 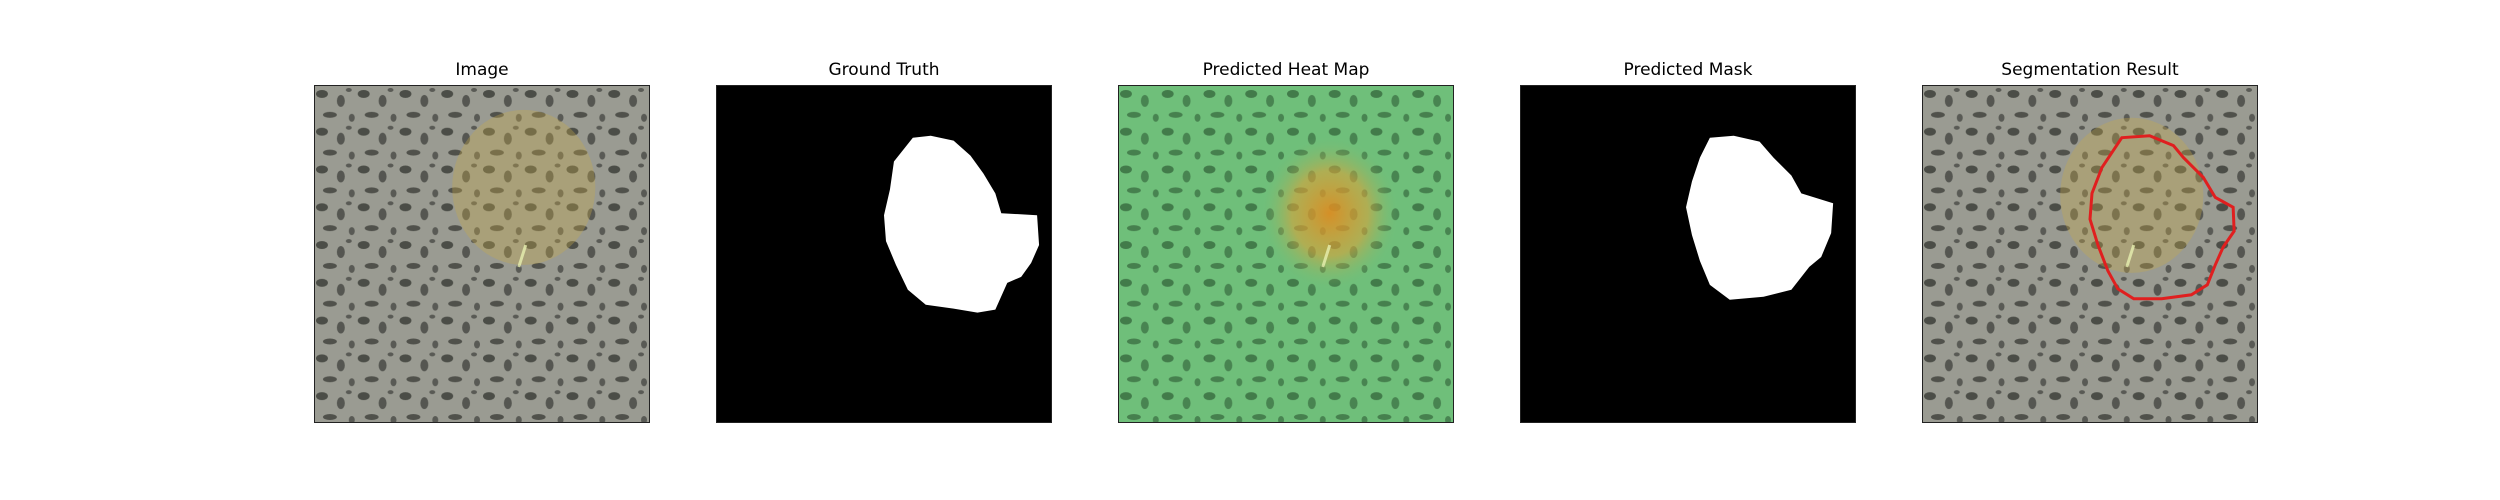 I want to click on panel-title-predicted-mask: Predicted Mask, so click(x=1688, y=70).